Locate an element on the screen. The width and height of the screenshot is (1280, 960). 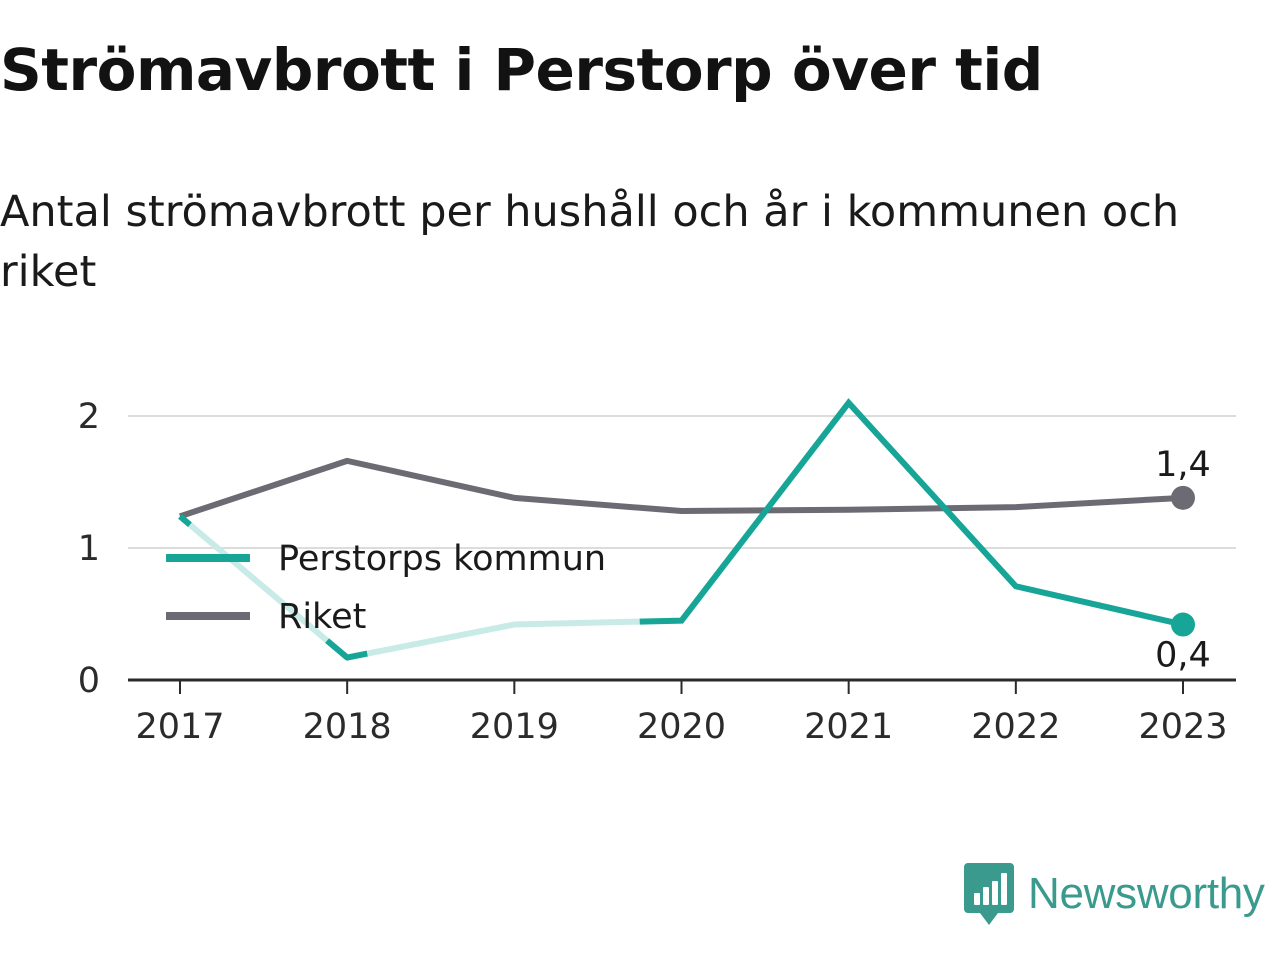
end-labels: 1,4 0,4 is located at coordinates (1183, 560).